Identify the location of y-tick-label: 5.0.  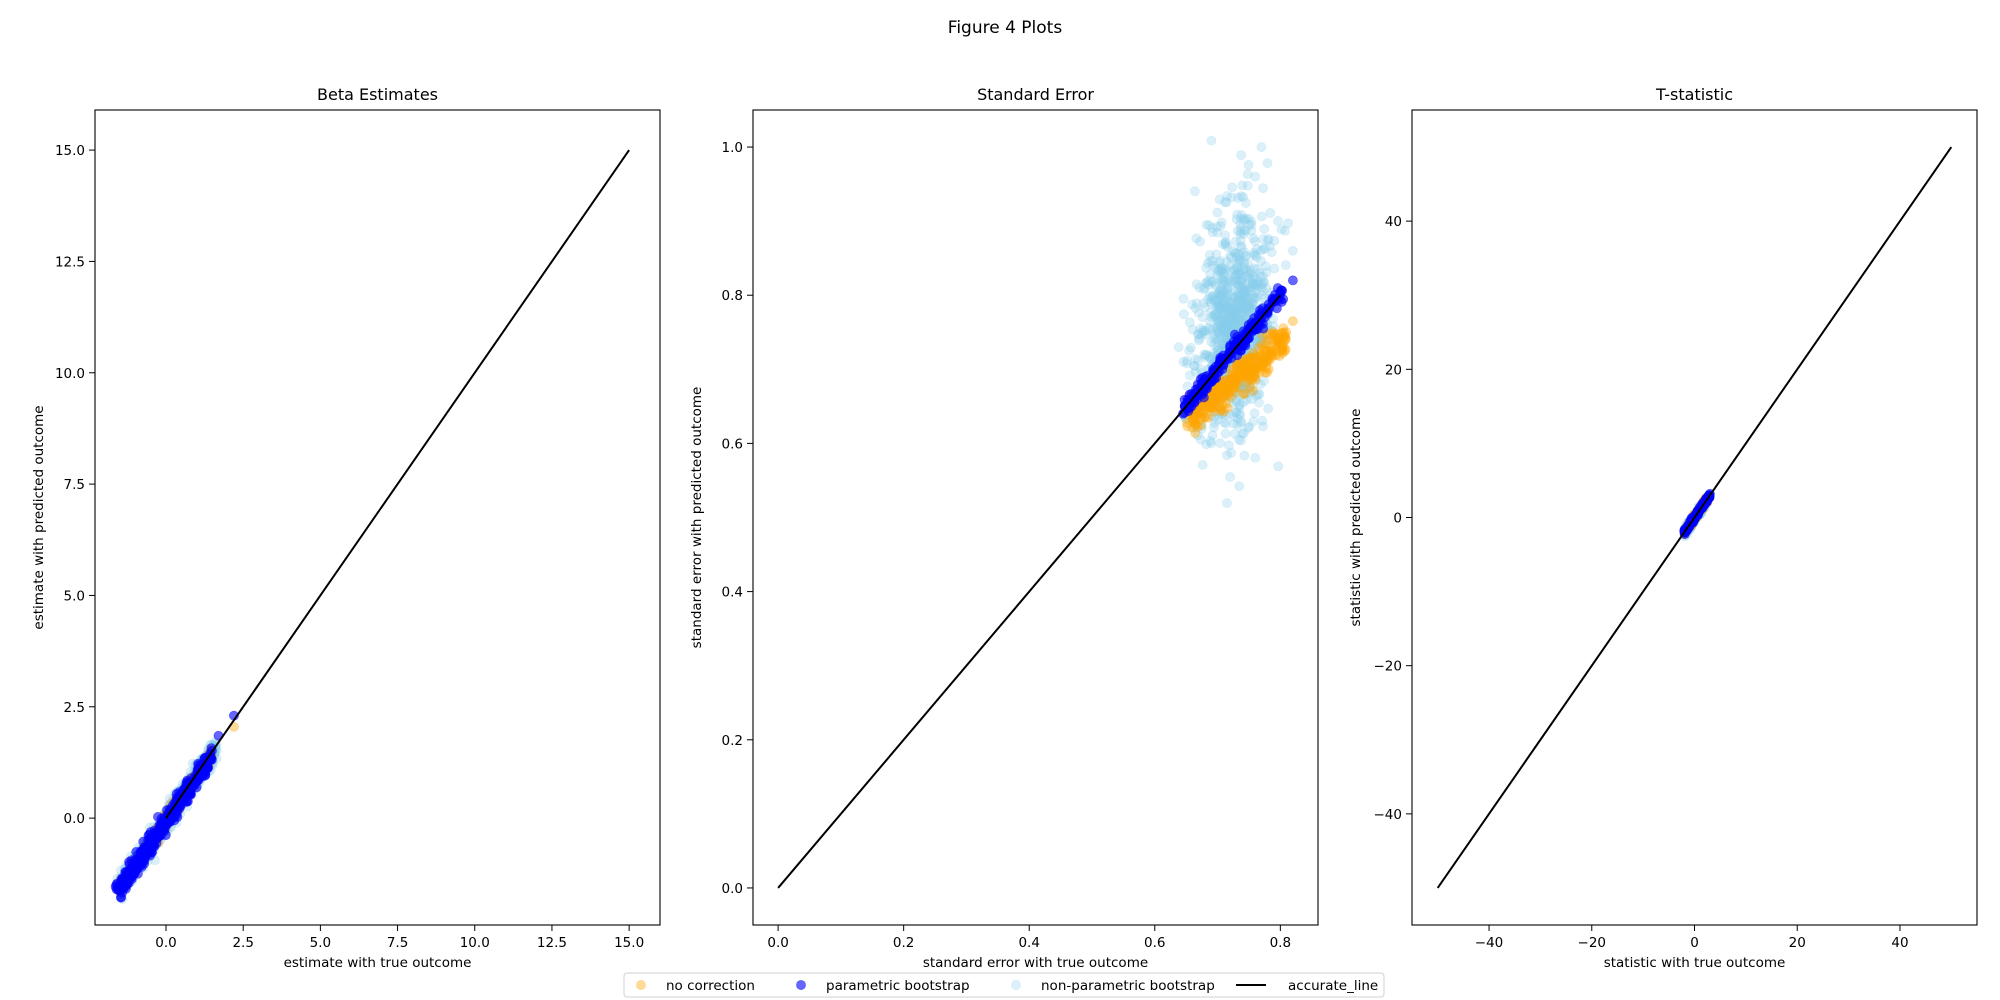
(74, 596).